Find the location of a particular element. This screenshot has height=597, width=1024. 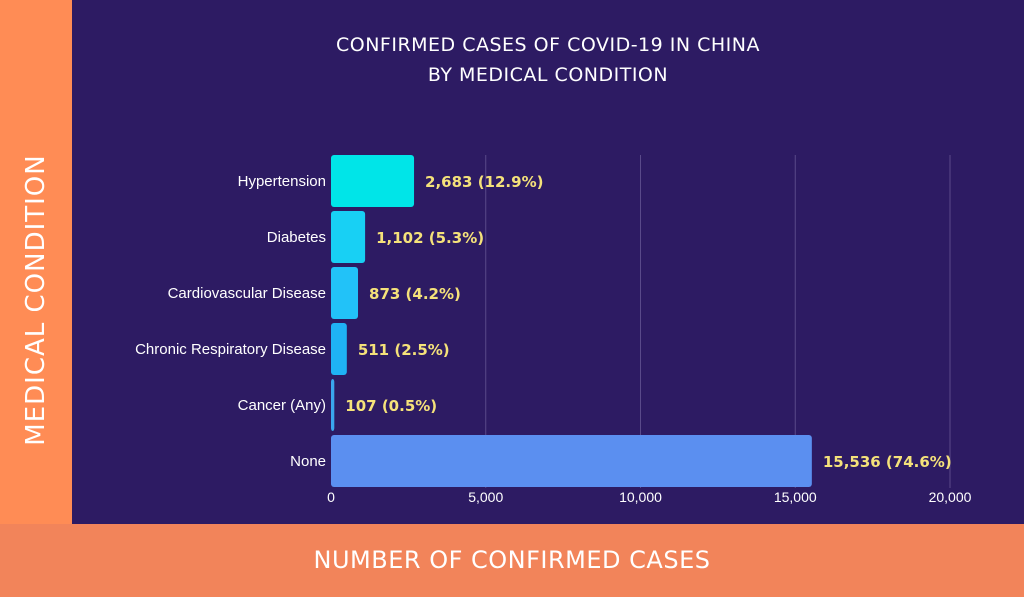

x-tick-label: 20,000 is located at coordinates (950, 497).